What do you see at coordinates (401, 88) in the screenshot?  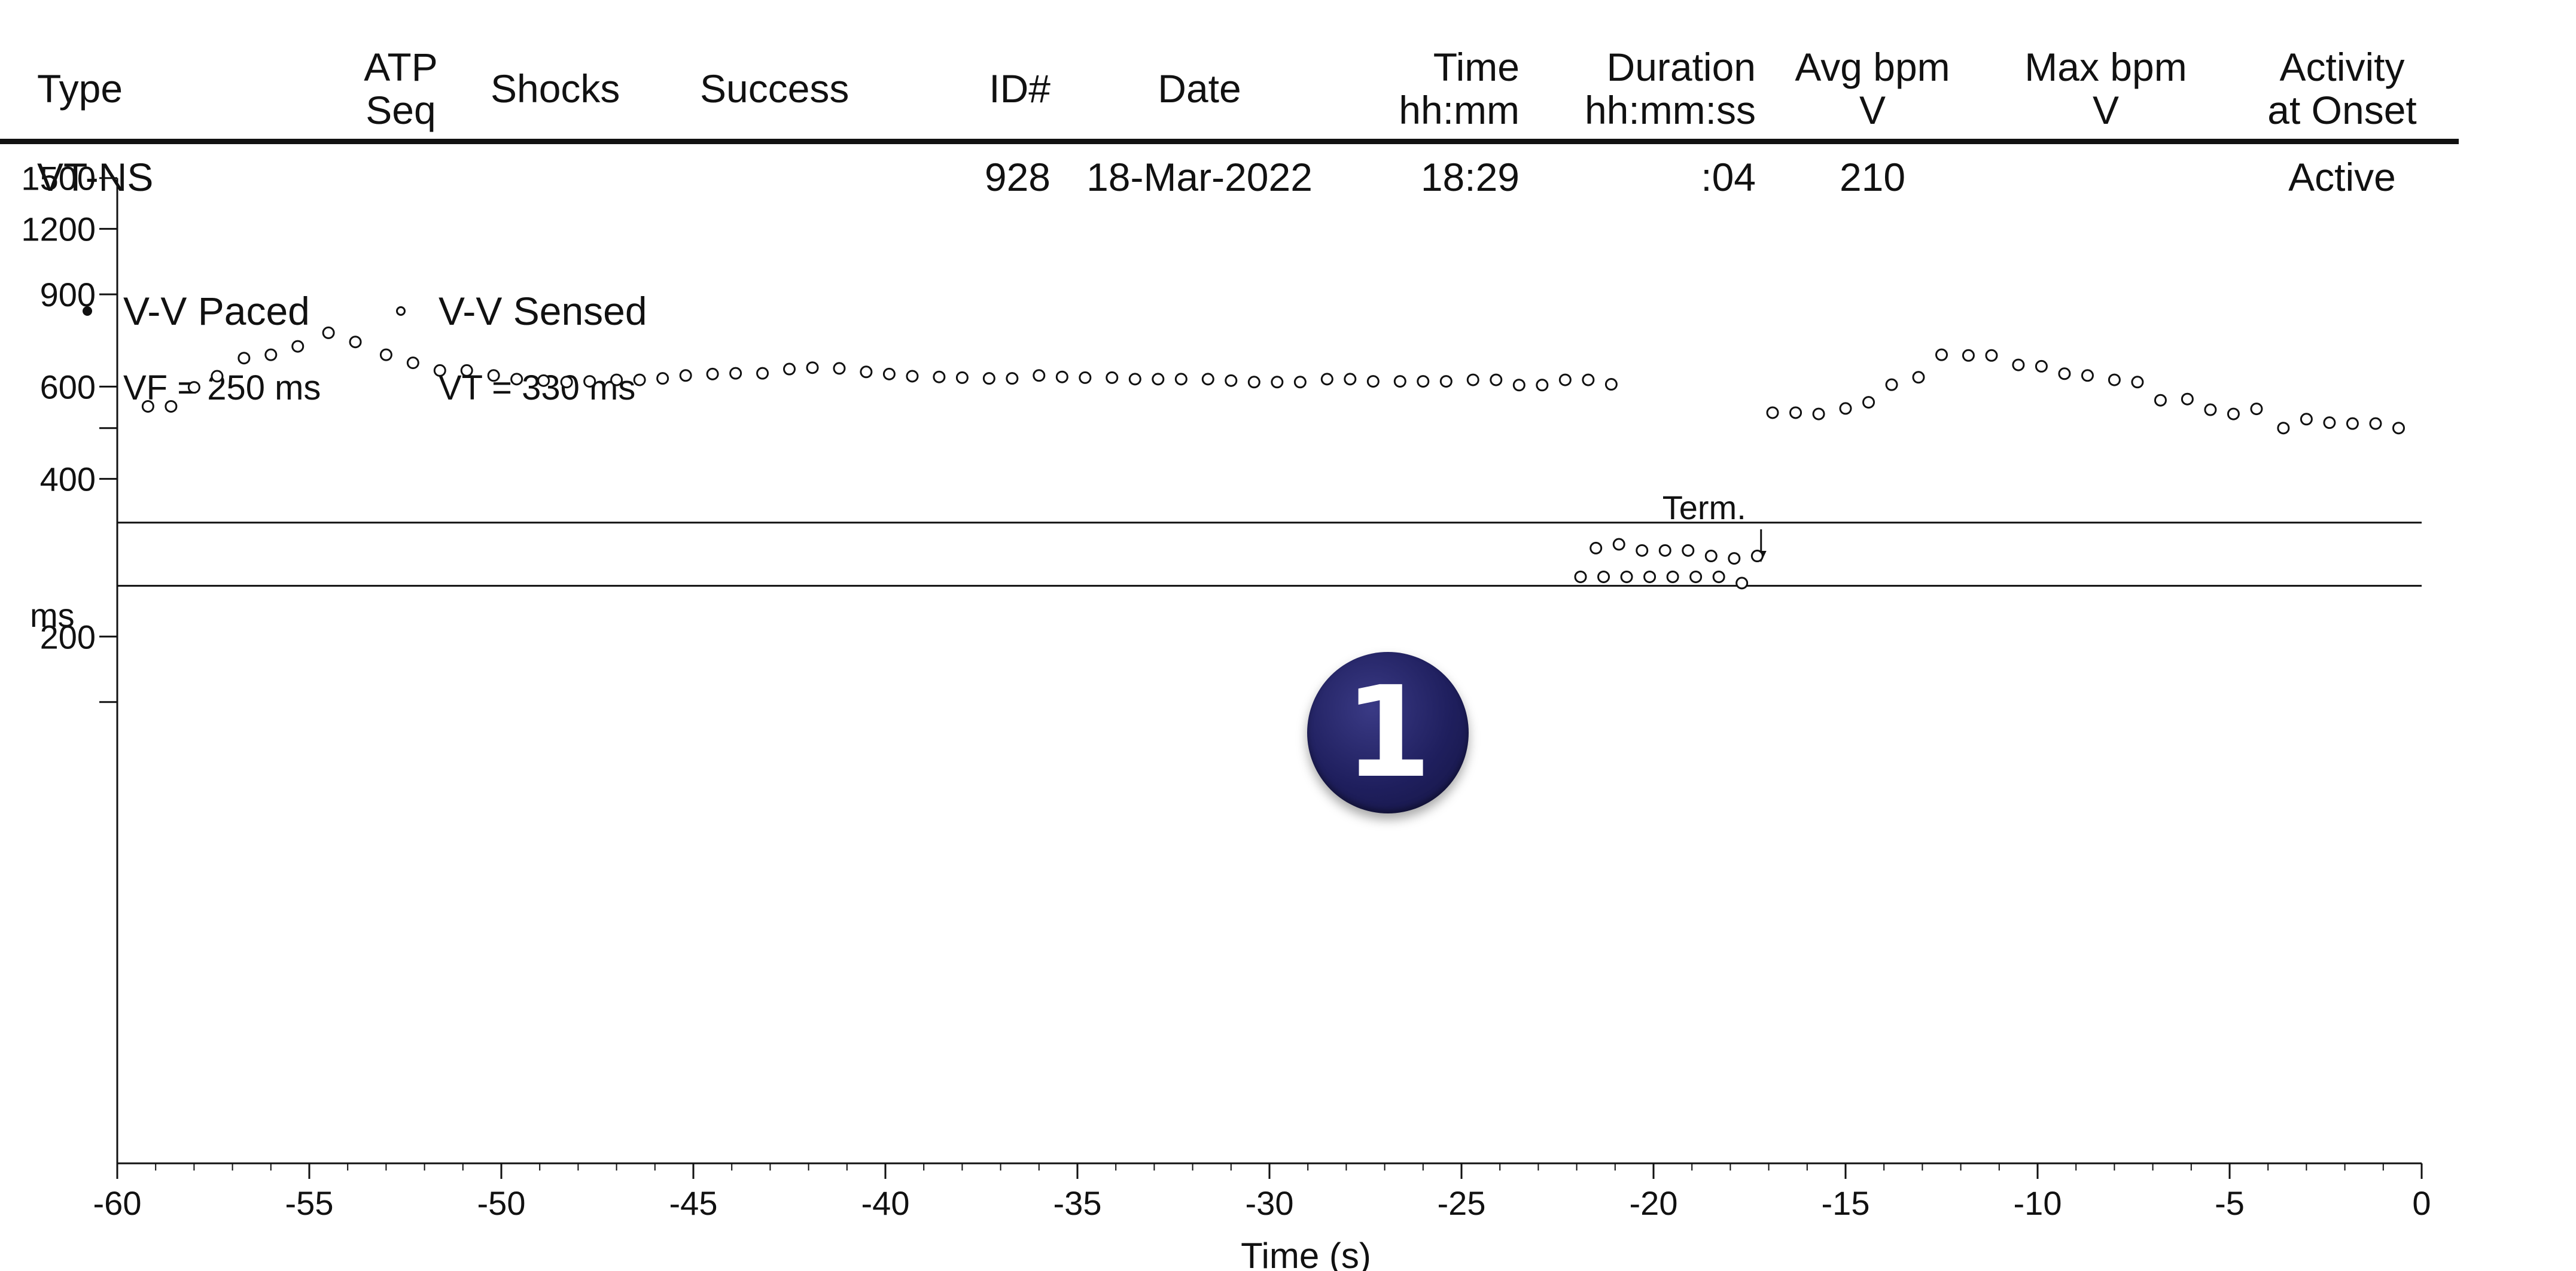 I see `header-atp-seq: ATP Seq` at bounding box center [401, 88].